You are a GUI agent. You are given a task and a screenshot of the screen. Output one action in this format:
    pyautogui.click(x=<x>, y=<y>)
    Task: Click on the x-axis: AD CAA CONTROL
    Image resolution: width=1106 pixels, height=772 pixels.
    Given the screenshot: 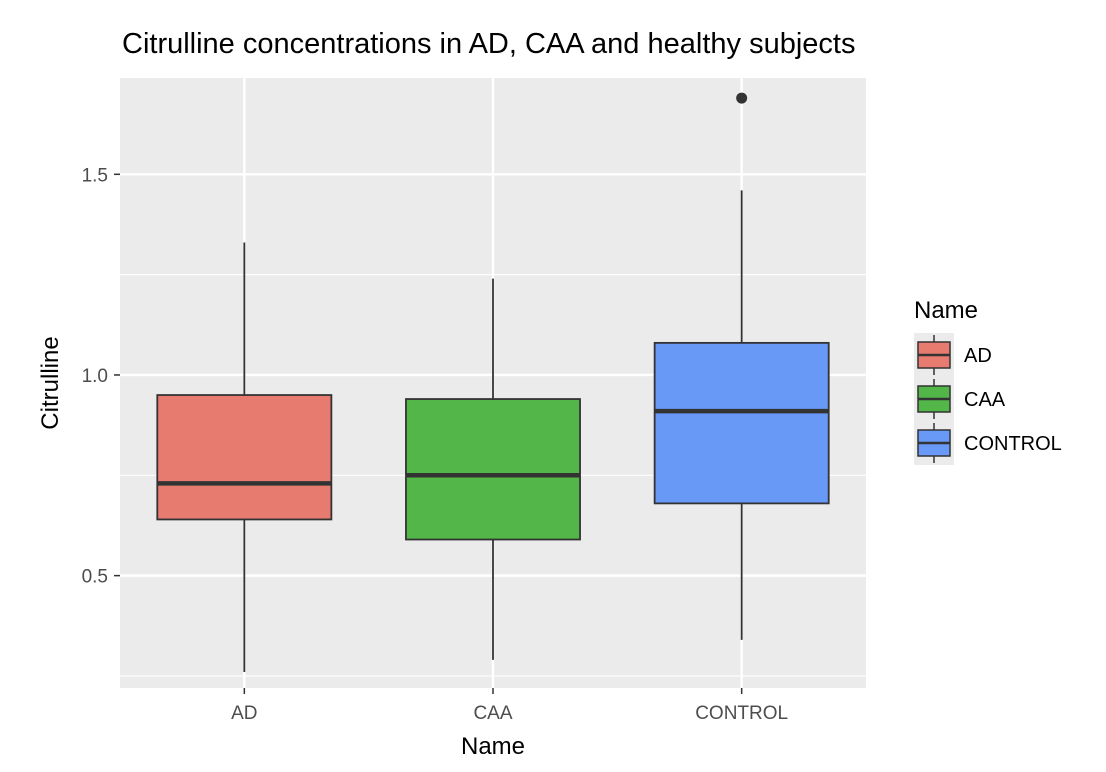 What is the action you would take?
    pyautogui.click(x=509, y=706)
    